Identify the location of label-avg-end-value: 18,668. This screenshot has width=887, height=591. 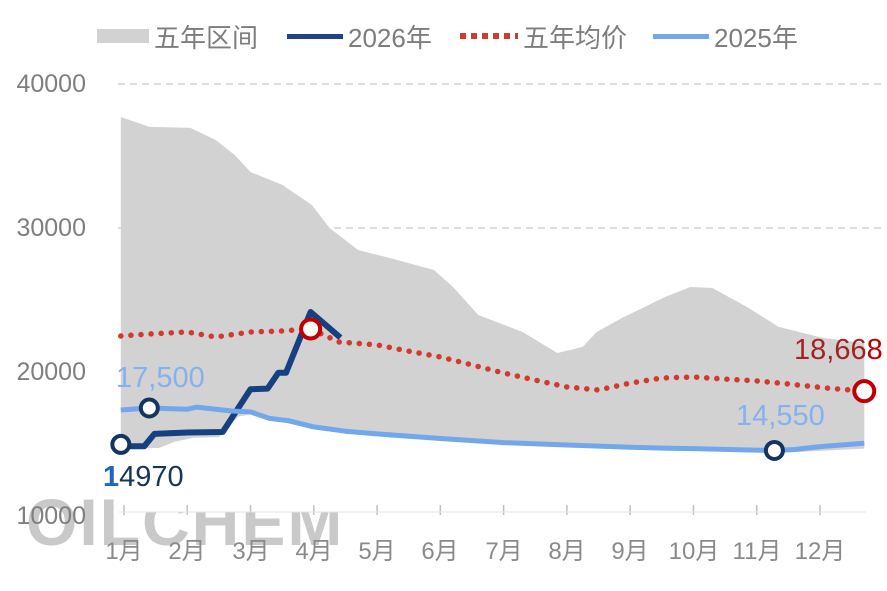
(838, 350).